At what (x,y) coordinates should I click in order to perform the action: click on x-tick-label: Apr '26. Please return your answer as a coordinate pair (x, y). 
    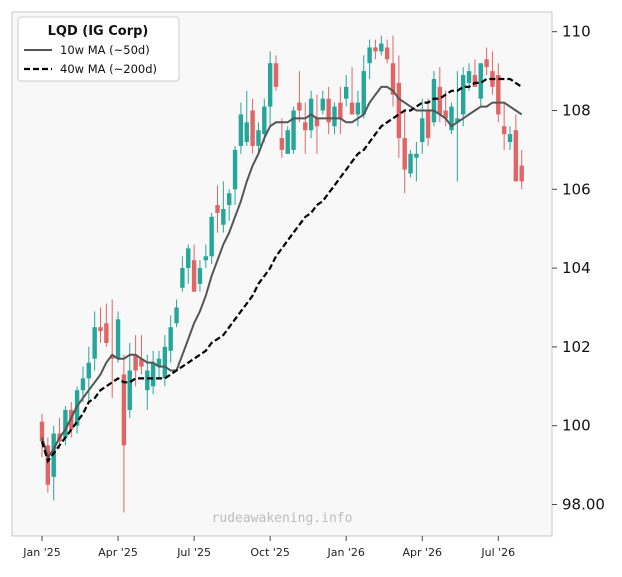
    Looking at the image, I should click on (422, 552).